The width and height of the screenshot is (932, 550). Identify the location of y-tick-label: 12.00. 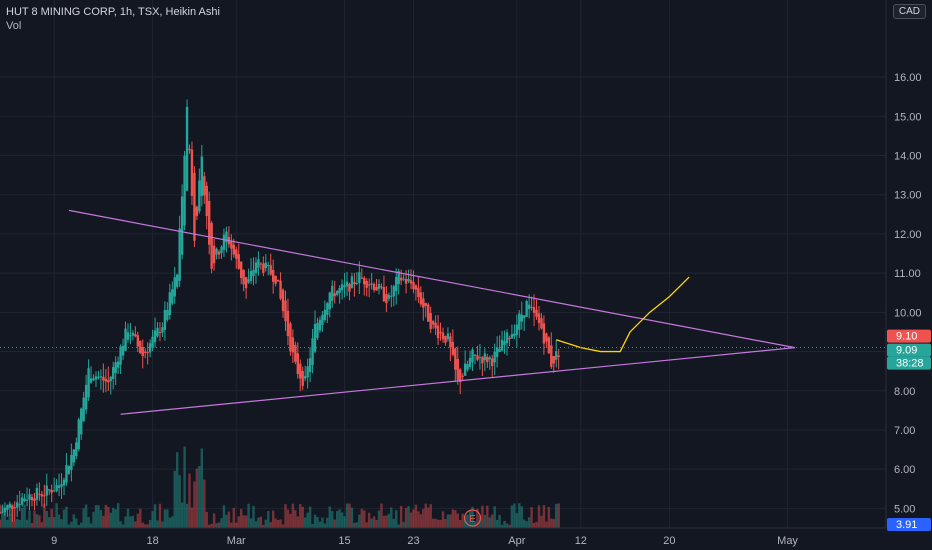
(908, 235).